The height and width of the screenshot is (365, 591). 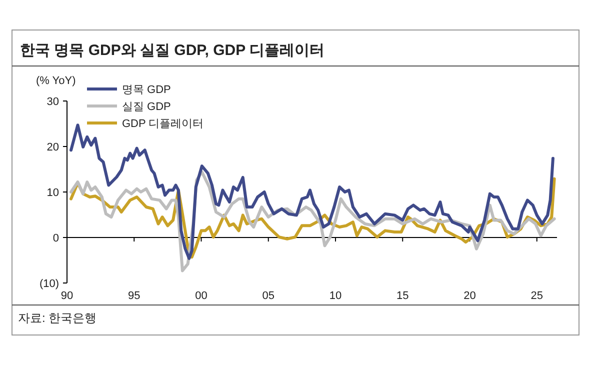 What do you see at coordinates (268, 296) in the screenshot?
I see `x-tick-label: 05` at bounding box center [268, 296].